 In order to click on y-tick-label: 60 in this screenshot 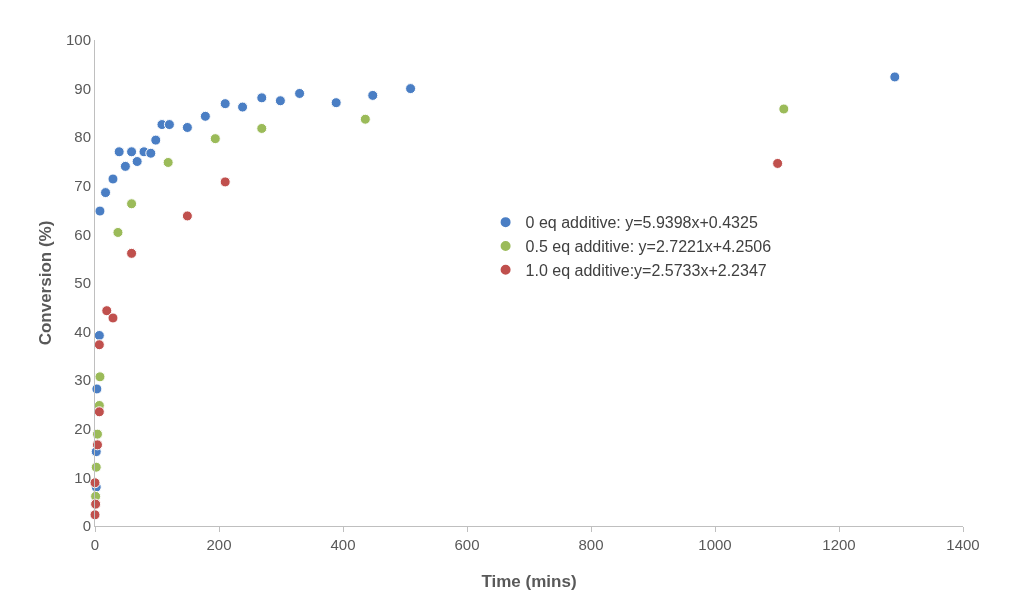, I will do `click(82, 234)`.